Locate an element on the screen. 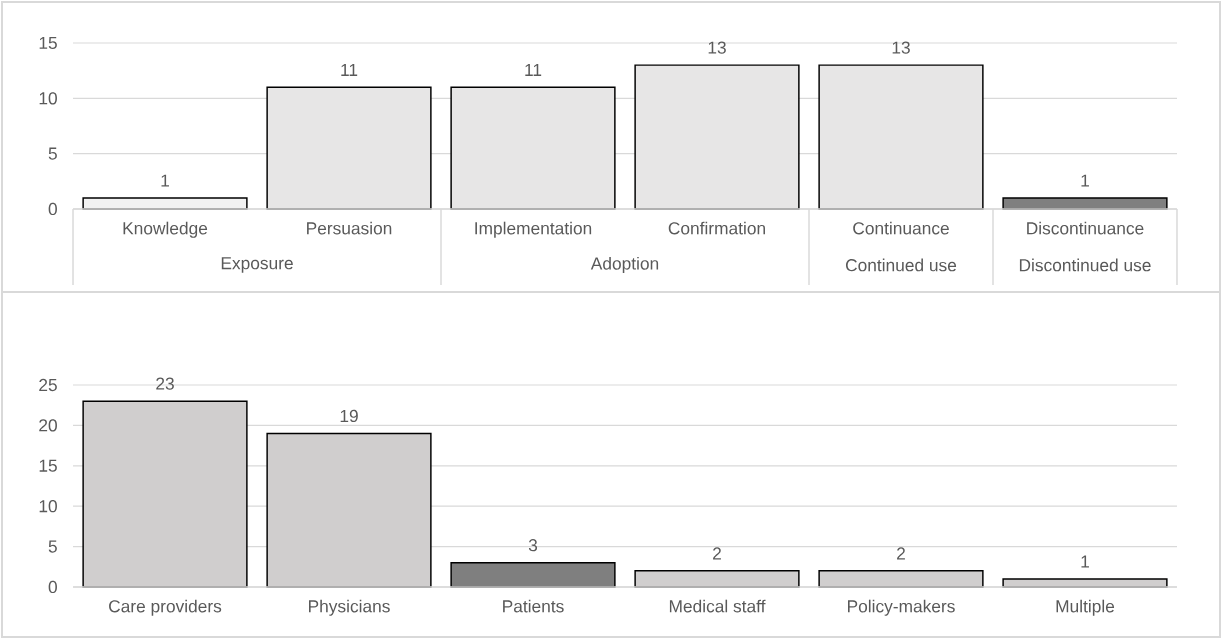 Image resolution: width=1222 pixels, height=639 pixels. data-label: 23 is located at coordinates (165, 383).